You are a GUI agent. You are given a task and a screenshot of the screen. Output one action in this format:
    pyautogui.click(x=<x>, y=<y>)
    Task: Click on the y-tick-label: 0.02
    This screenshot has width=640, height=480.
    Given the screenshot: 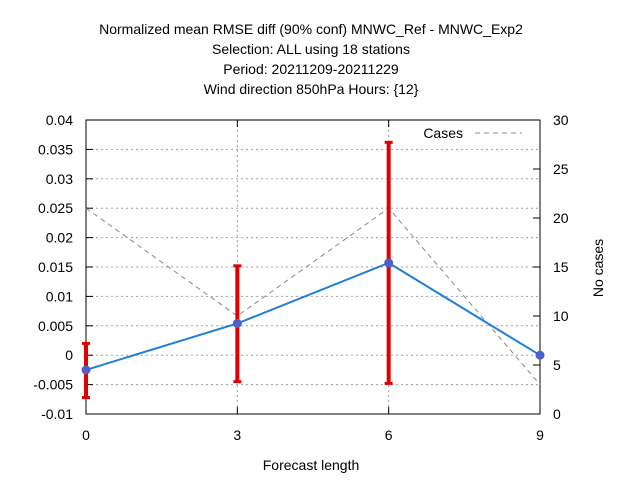 What is the action you would take?
    pyautogui.click(x=59, y=238)
    